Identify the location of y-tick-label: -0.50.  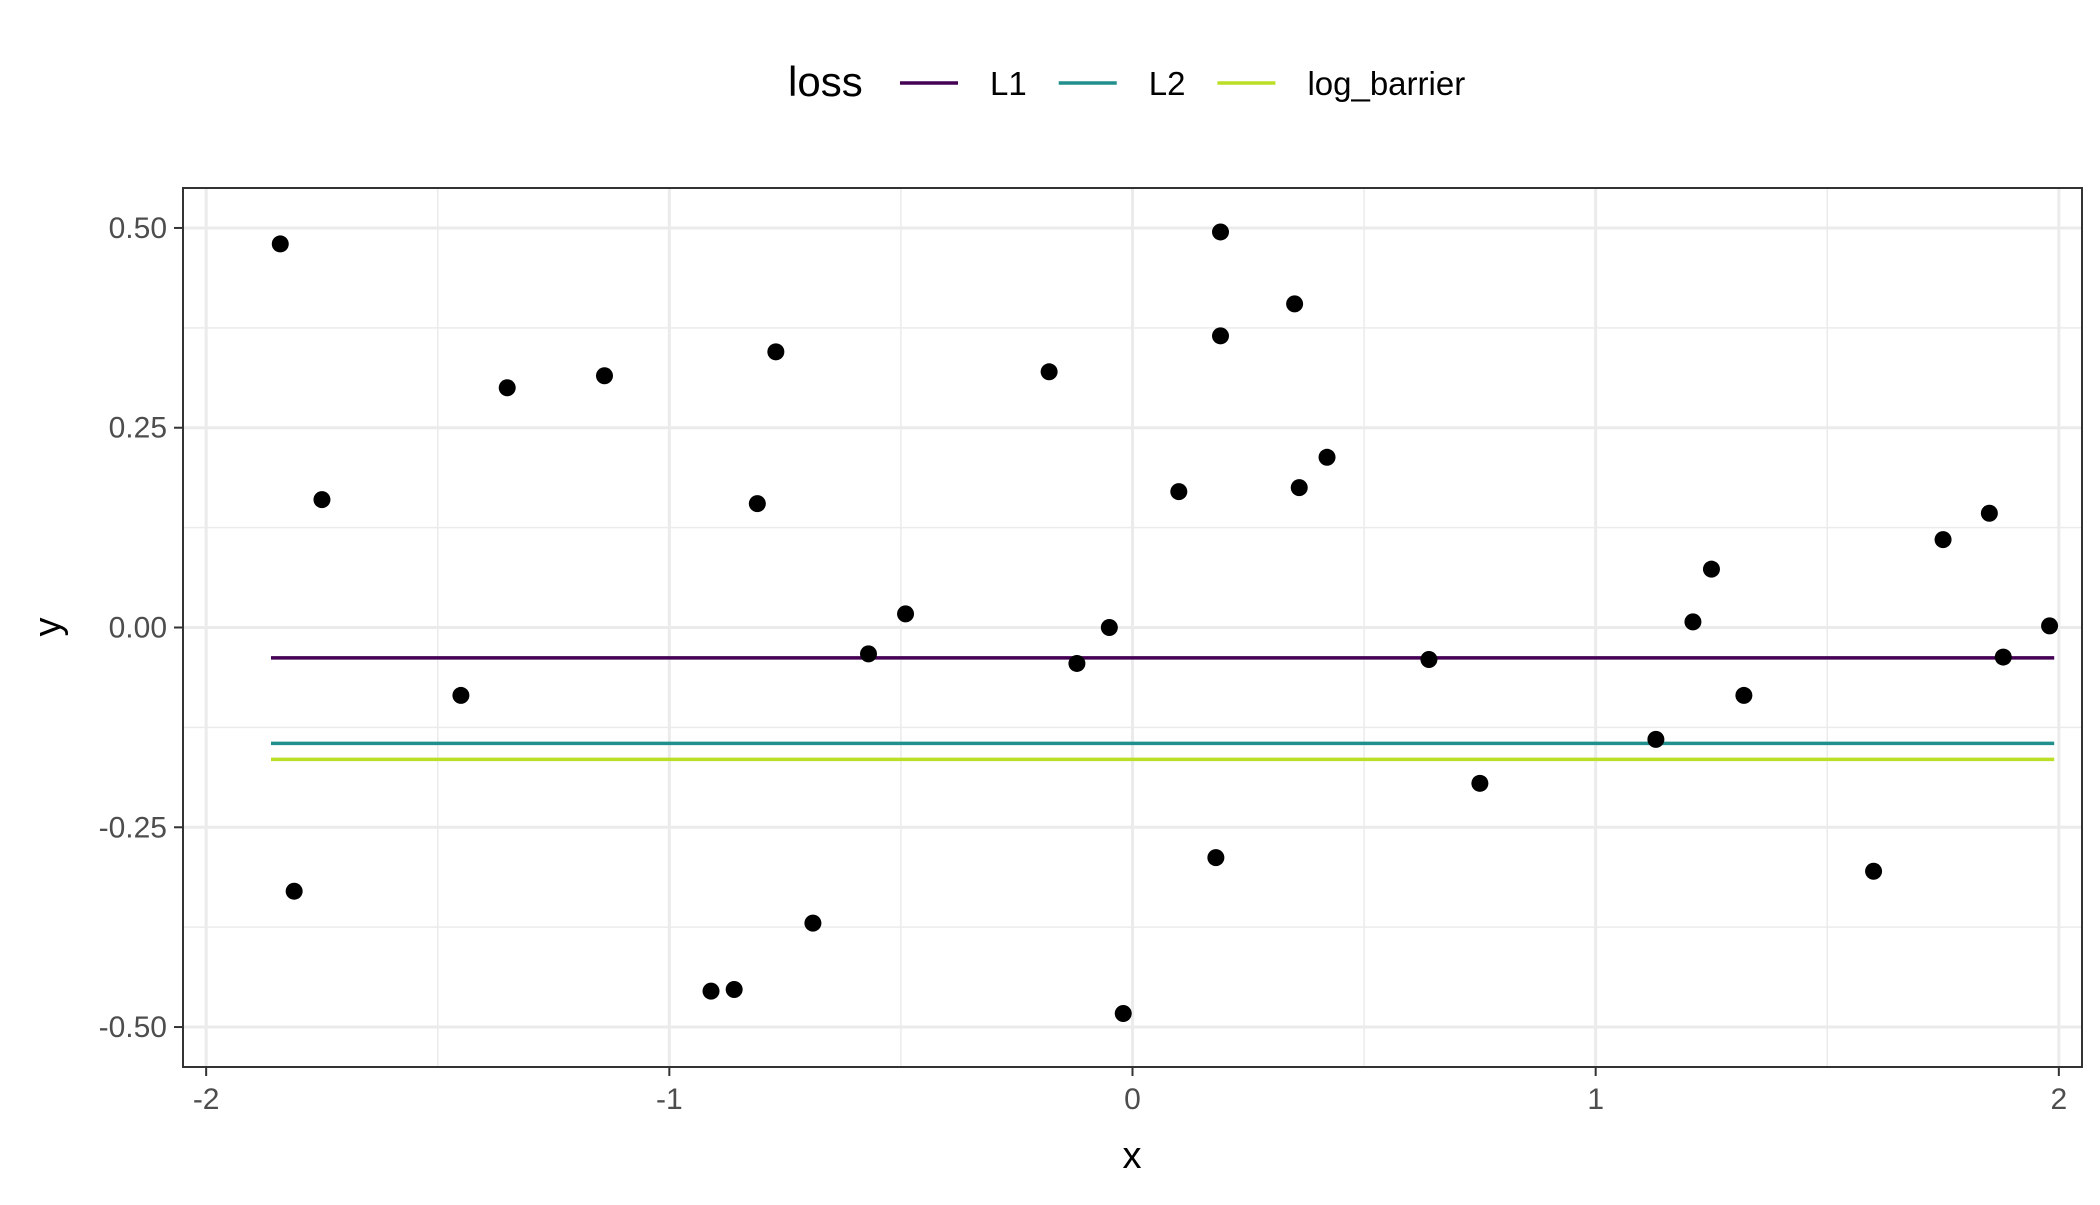
(133, 1027).